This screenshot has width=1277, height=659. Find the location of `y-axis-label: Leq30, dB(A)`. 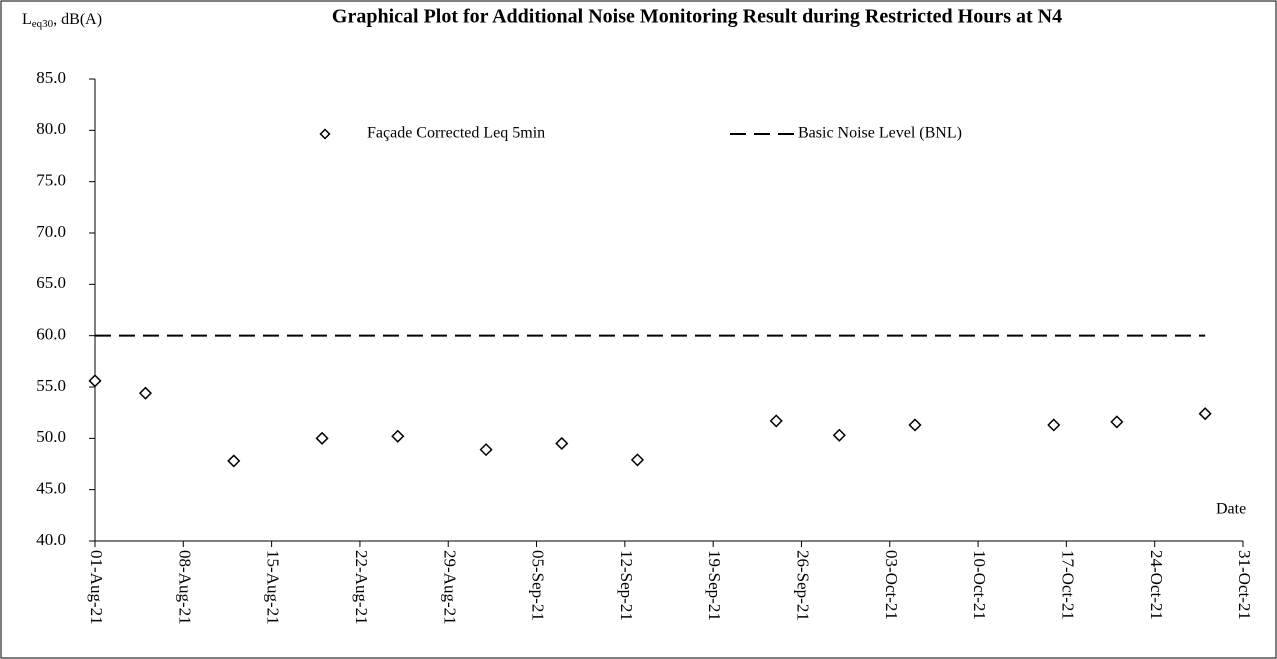

y-axis-label: Leq30, dB(A) is located at coordinates (62, 20).